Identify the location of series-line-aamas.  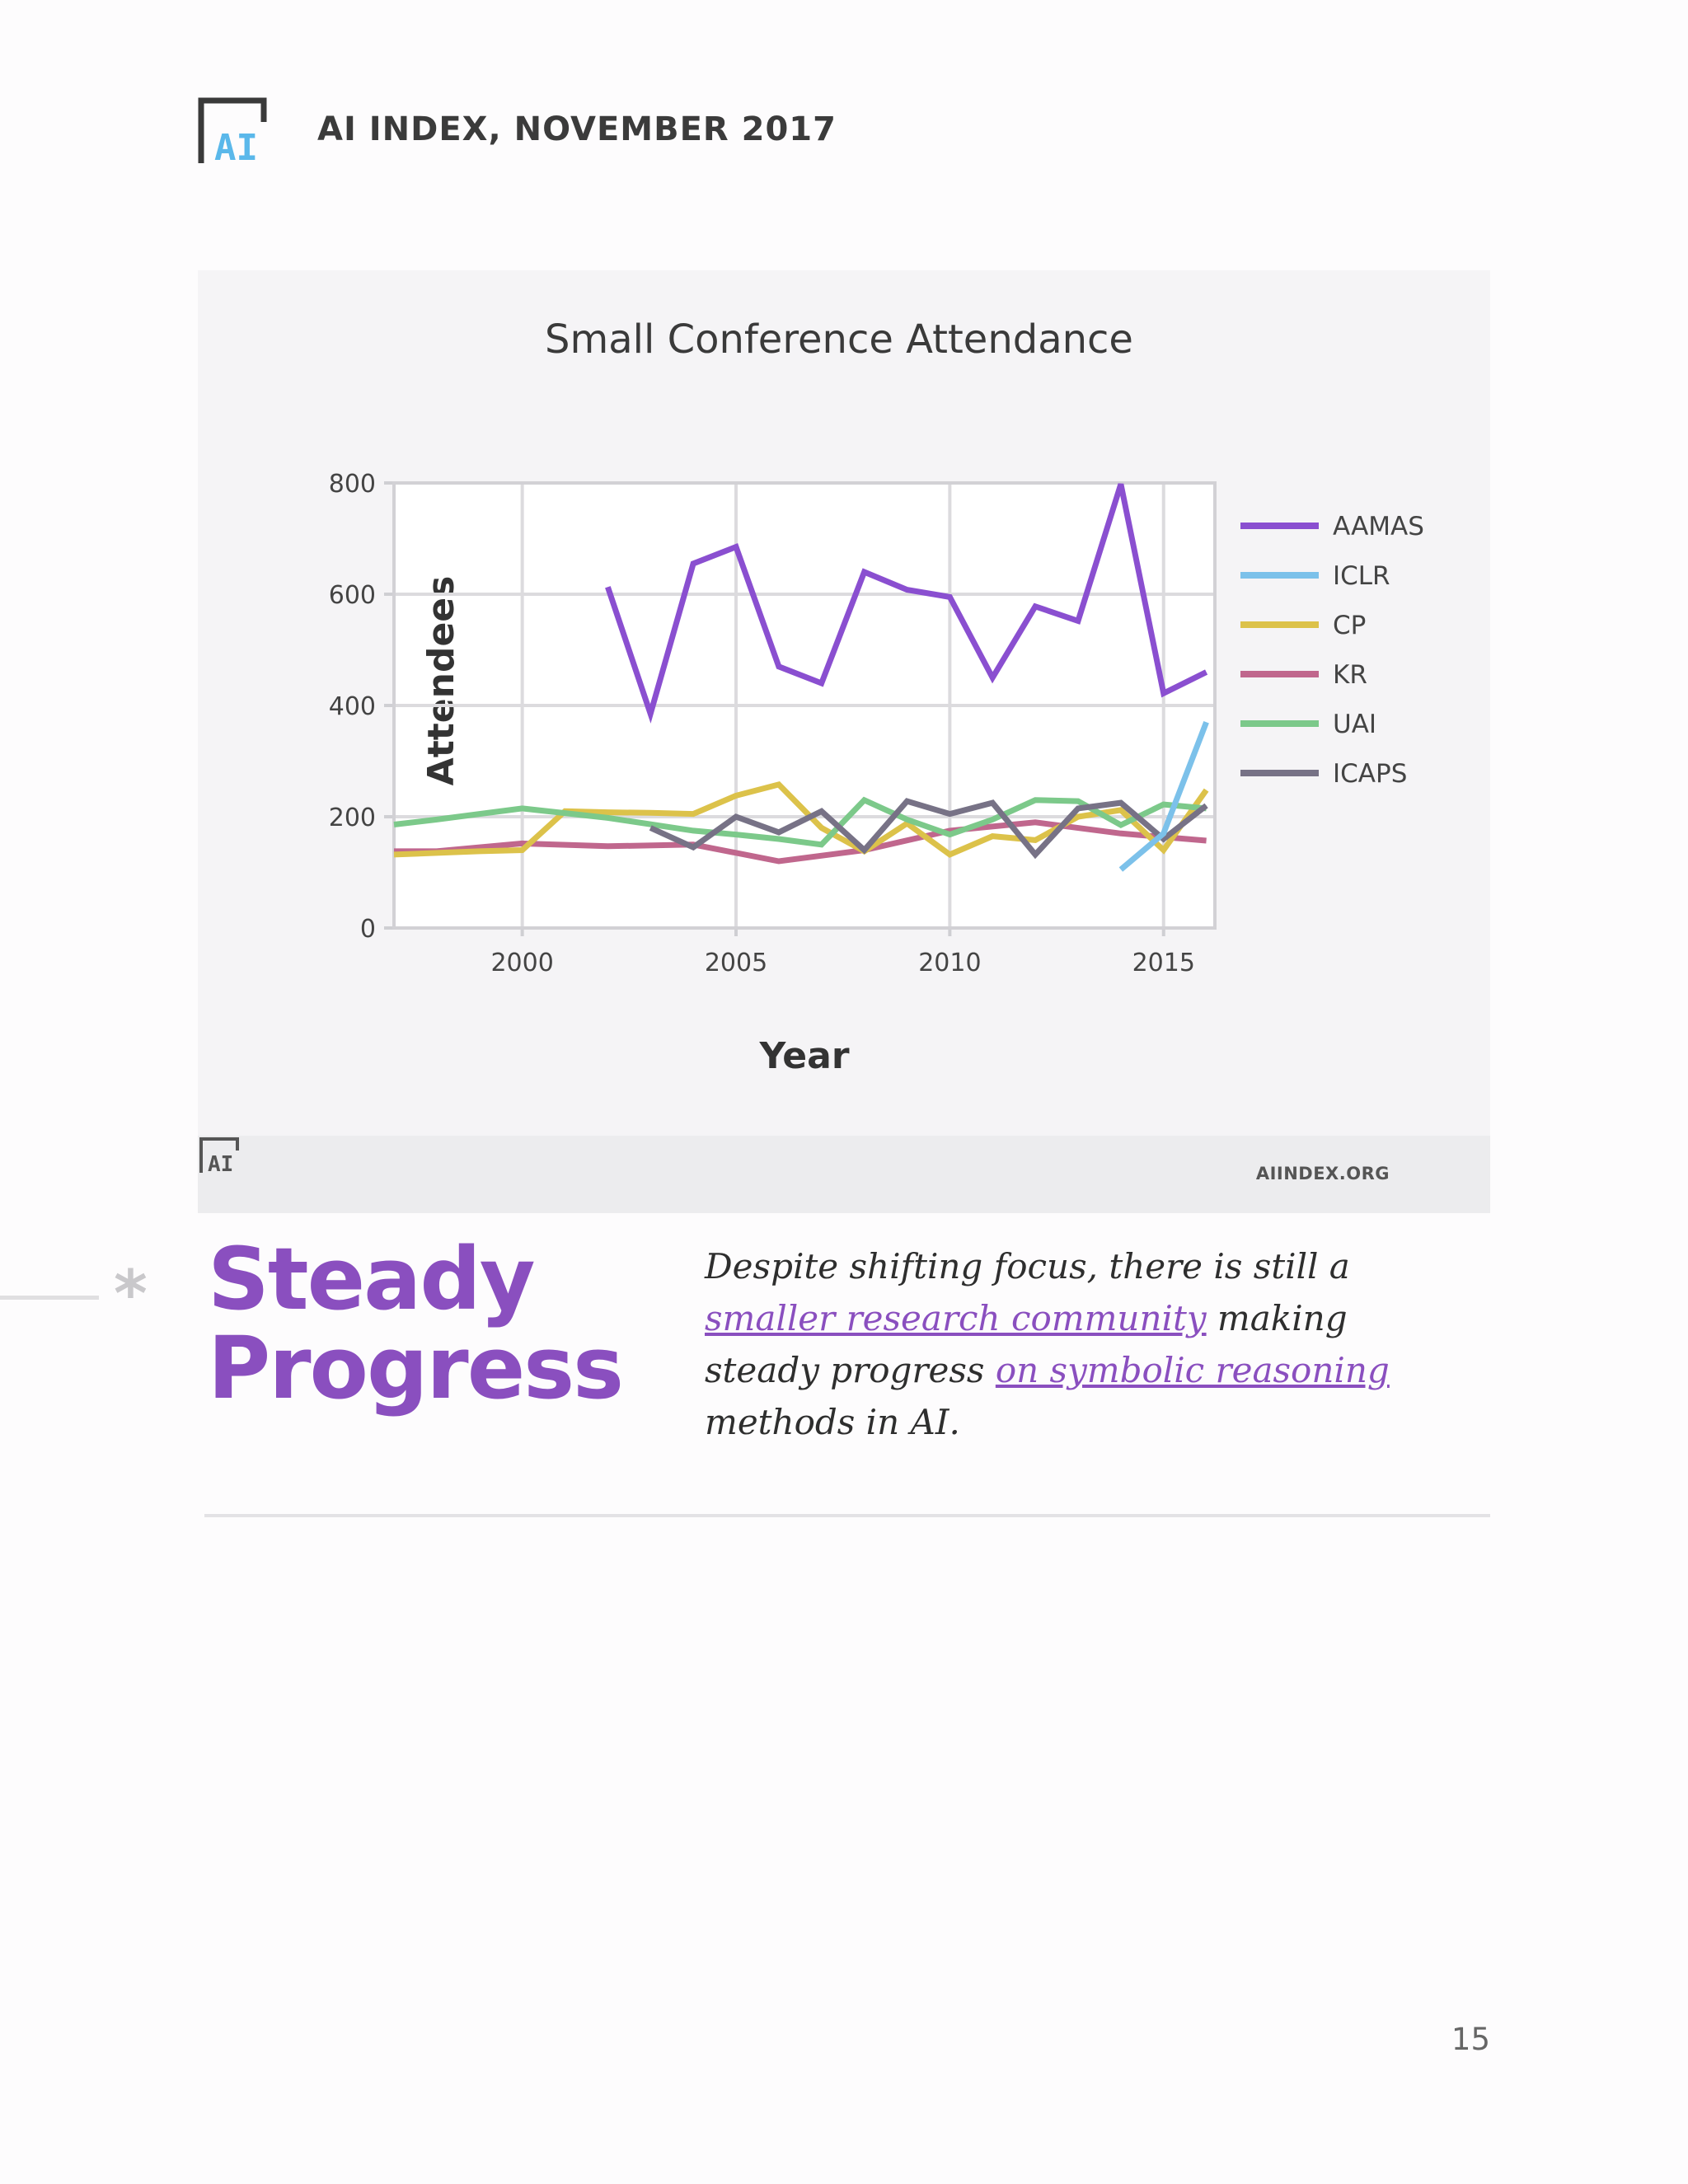
(906, 603).